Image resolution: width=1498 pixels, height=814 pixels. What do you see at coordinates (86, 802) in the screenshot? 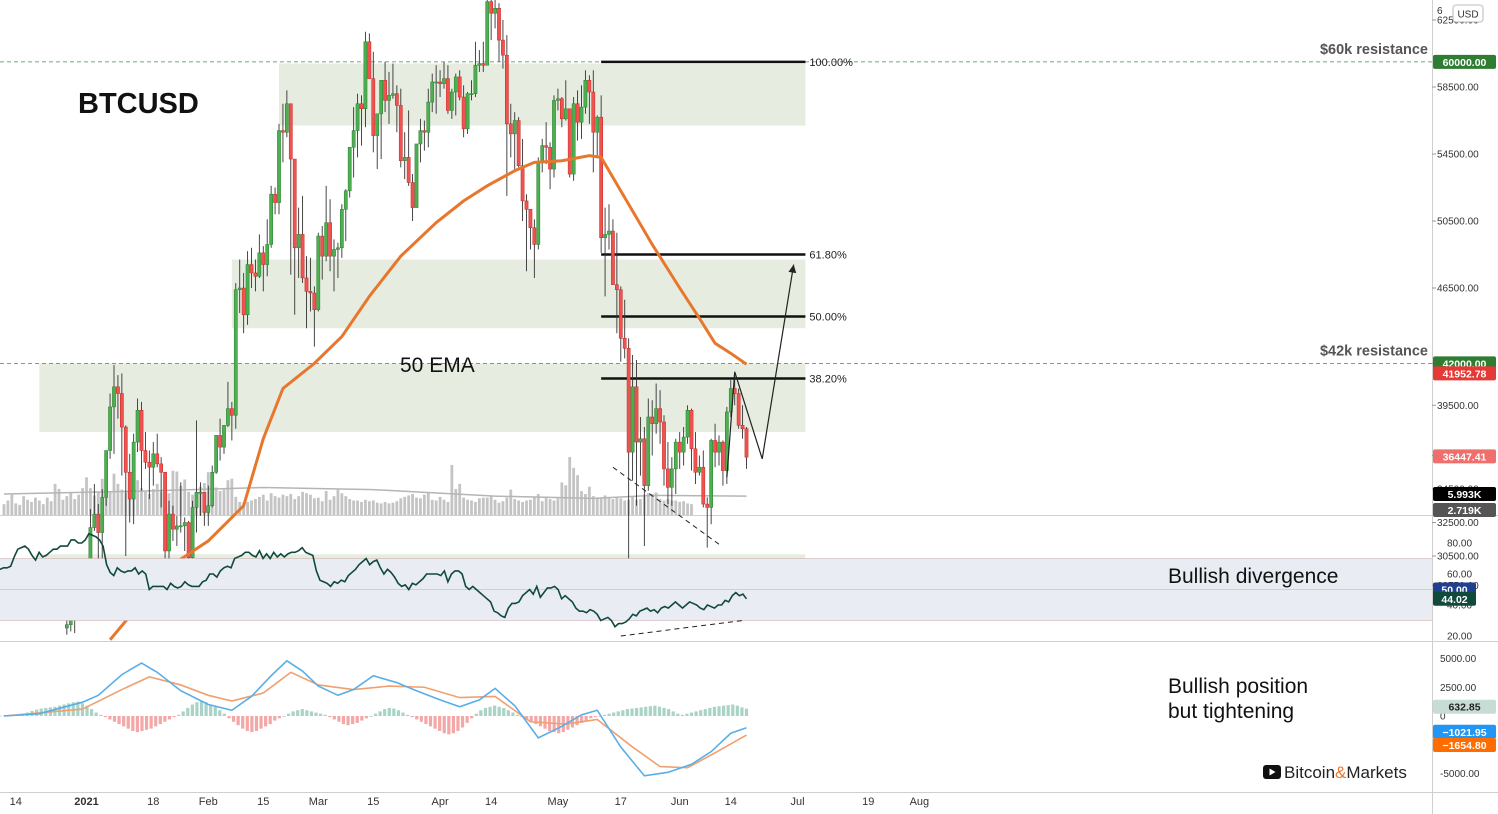
I see `time-tick-label: 2021` at bounding box center [86, 802].